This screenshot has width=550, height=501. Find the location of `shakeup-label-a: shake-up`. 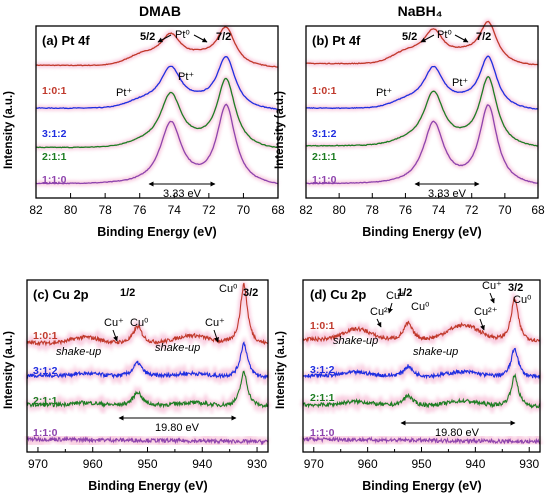

shakeup-label-a: shake-up is located at coordinates (355, 341).